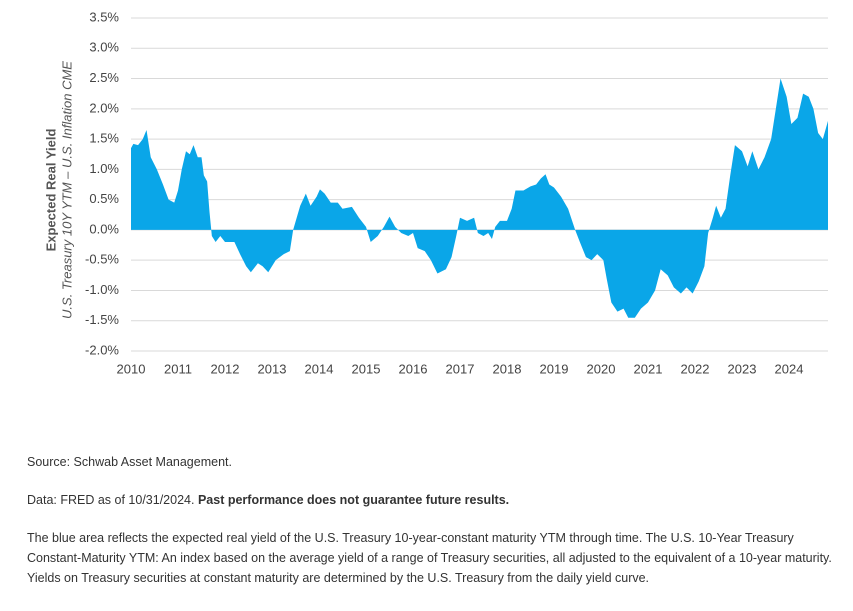  Describe the element at coordinates (554, 368) in the screenshot. I see `x-tick-label: 2019` at that location.